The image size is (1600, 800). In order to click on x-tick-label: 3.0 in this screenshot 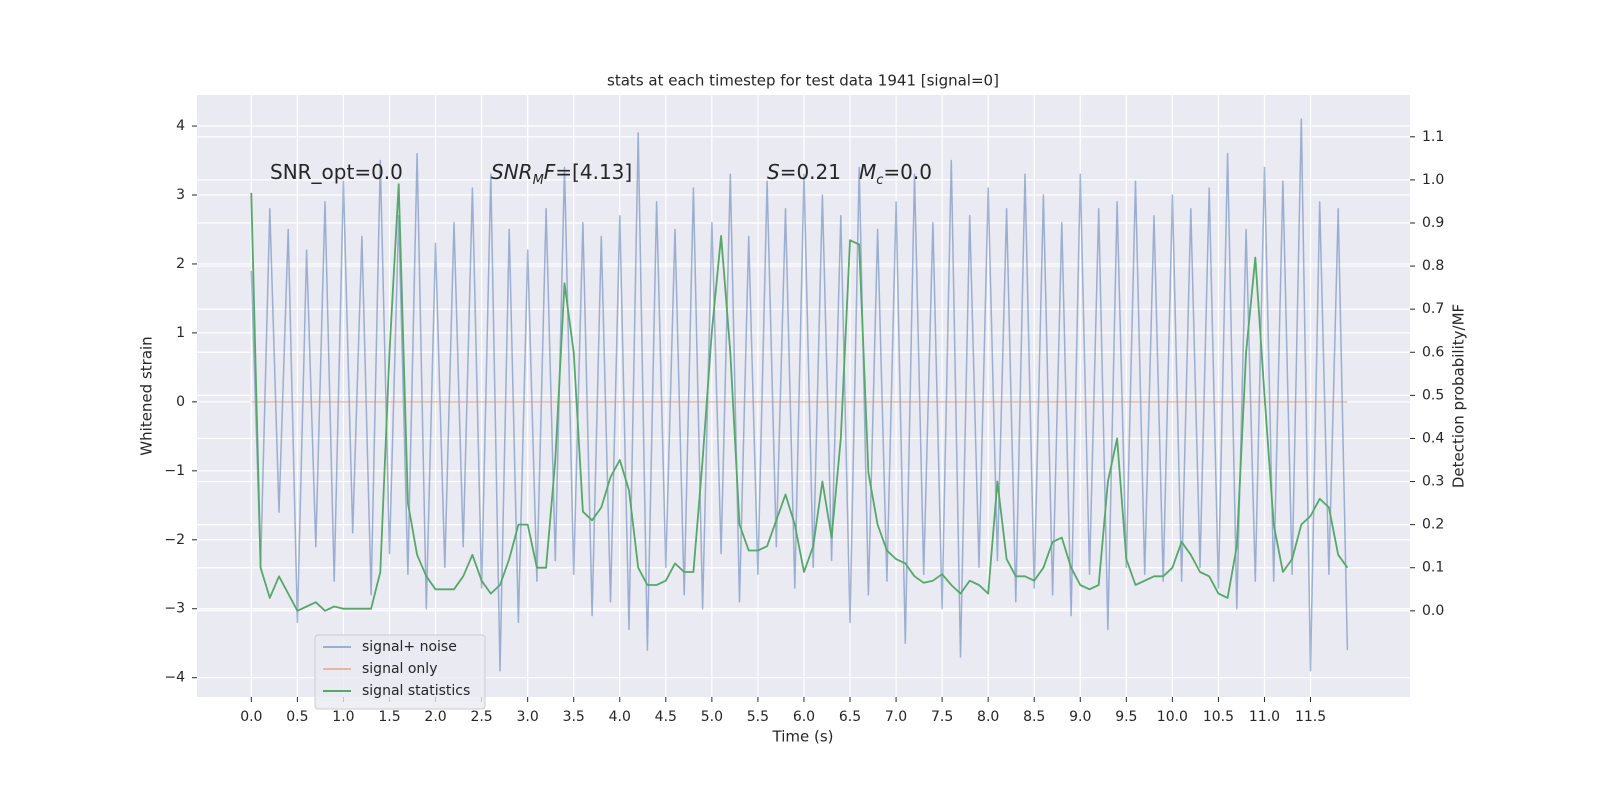, I will do `click(528, 717)`.